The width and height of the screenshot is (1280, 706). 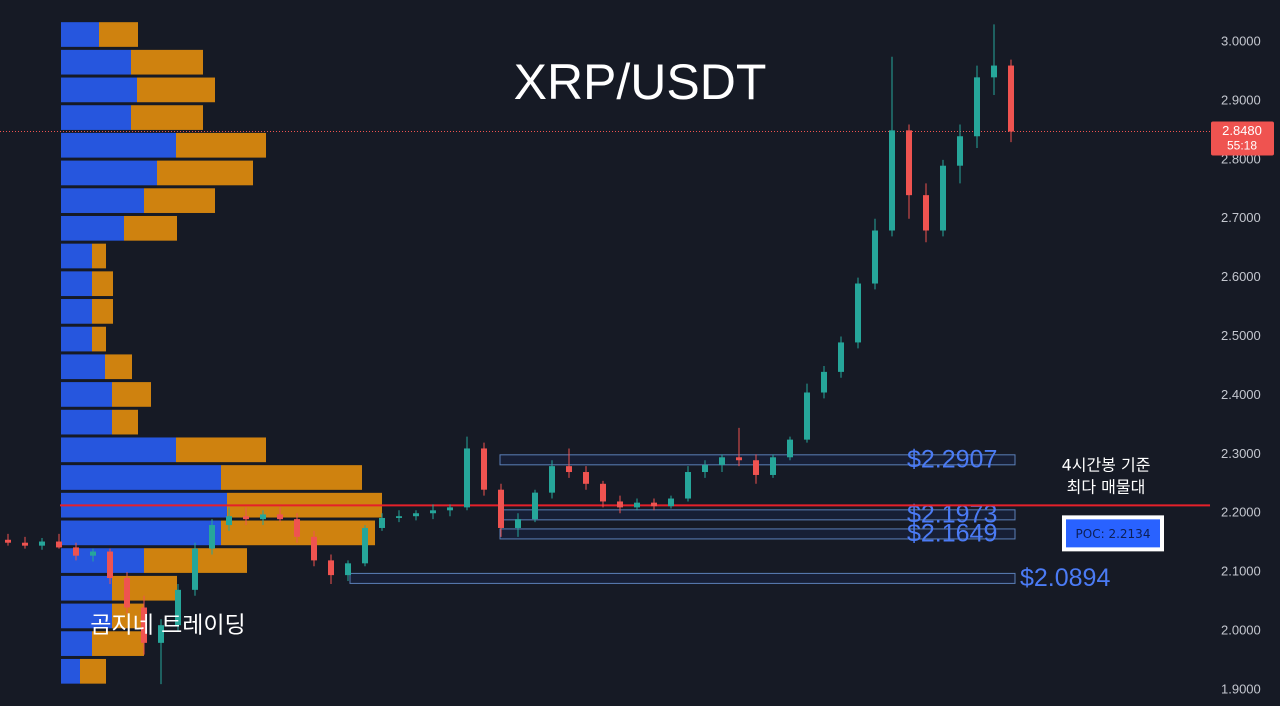 What do you see at coordinates (952, 534) in the screenshot?
I see `level-label: $2.1649` at bounding box center [952, 534].